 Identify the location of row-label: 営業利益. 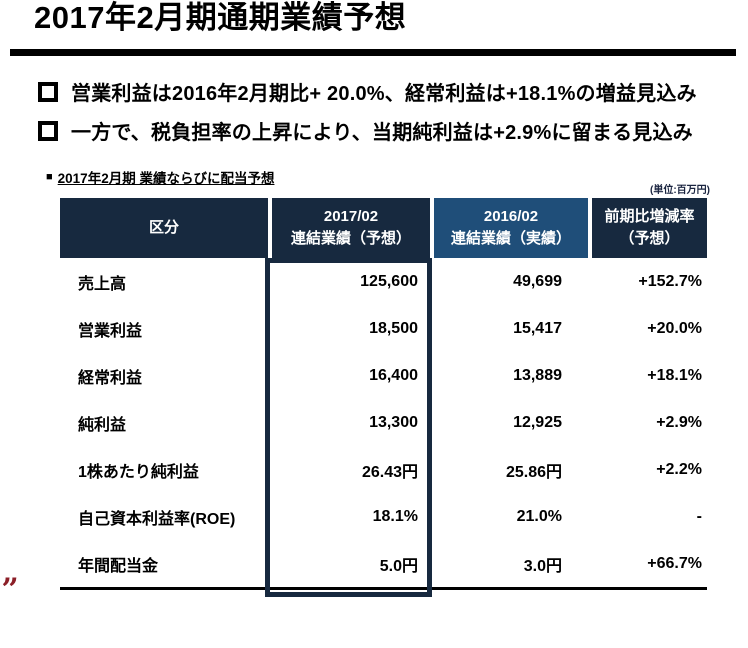
(110, 331).